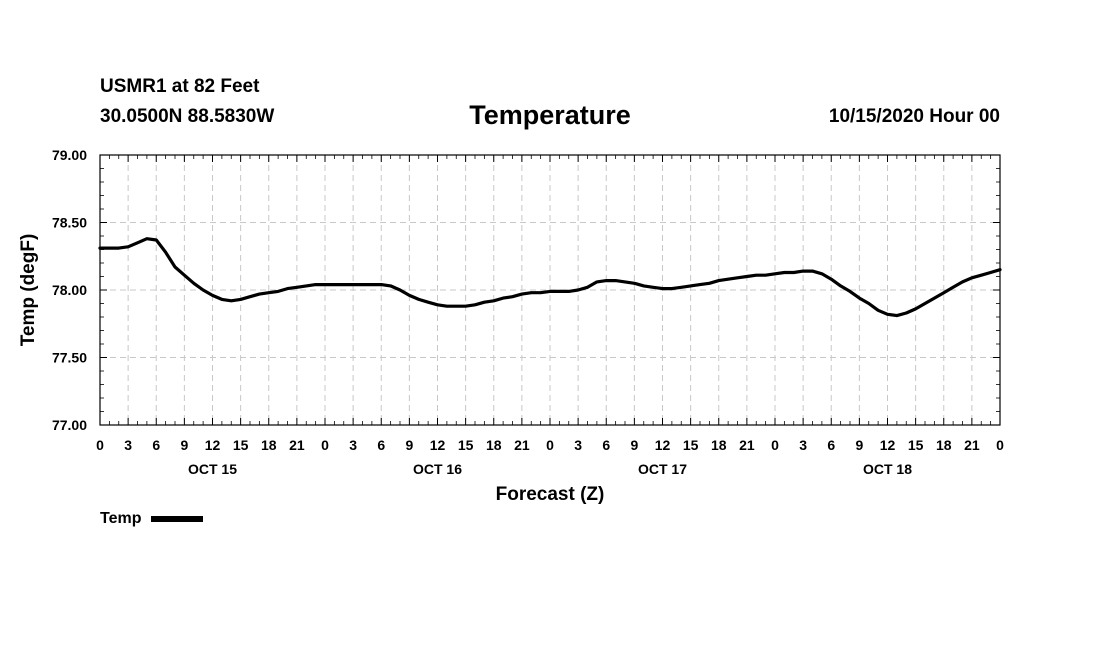 The width and height of the screenshot is (1100, 650). Describe the element at coordinates (662, 469) in the screenshot. I see `day-label: OCT 17` at that location.